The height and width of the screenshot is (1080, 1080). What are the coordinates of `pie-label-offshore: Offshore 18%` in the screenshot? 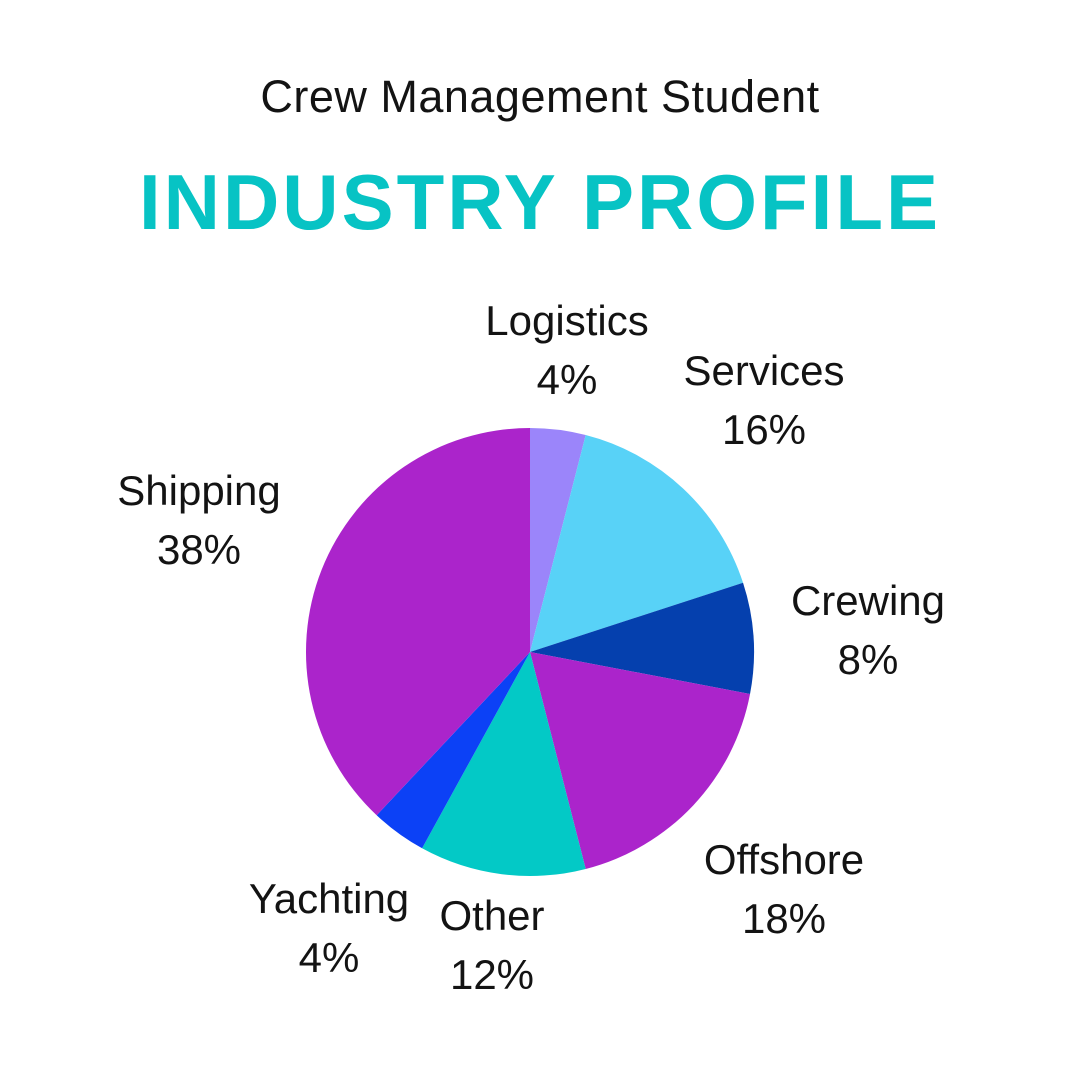 It's located at (784, 890).